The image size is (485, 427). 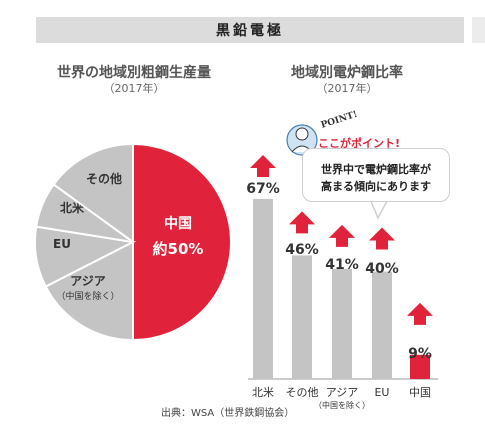 I want to click on left-chart-title: 世界の地域別粗鋼生産量, so click(x=134, y=73).